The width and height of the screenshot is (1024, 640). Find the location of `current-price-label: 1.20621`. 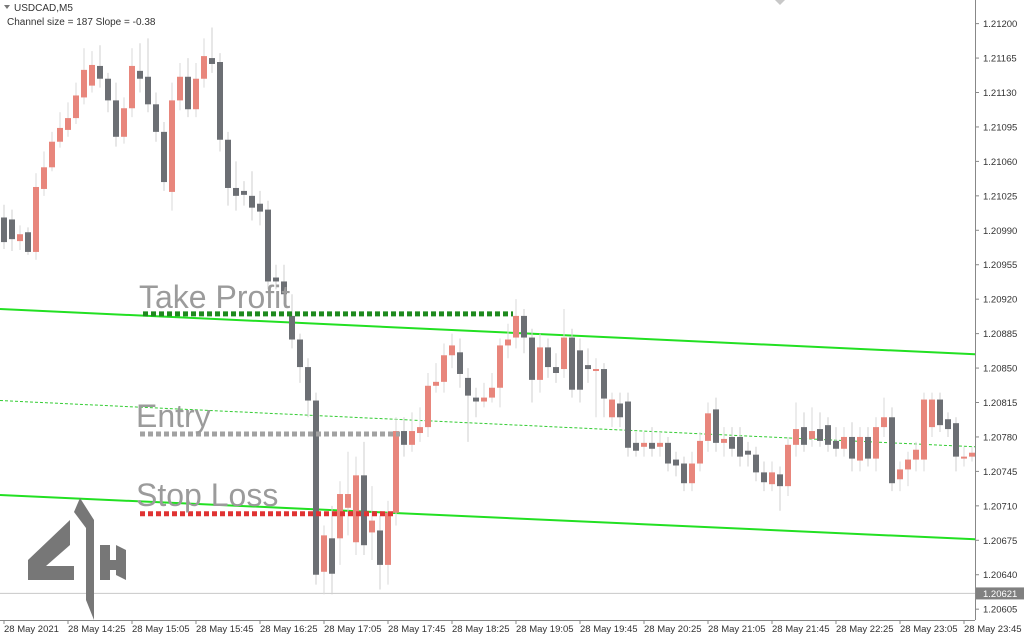

current-price-label: 1.20621 is located at coordinates (1000, 594).